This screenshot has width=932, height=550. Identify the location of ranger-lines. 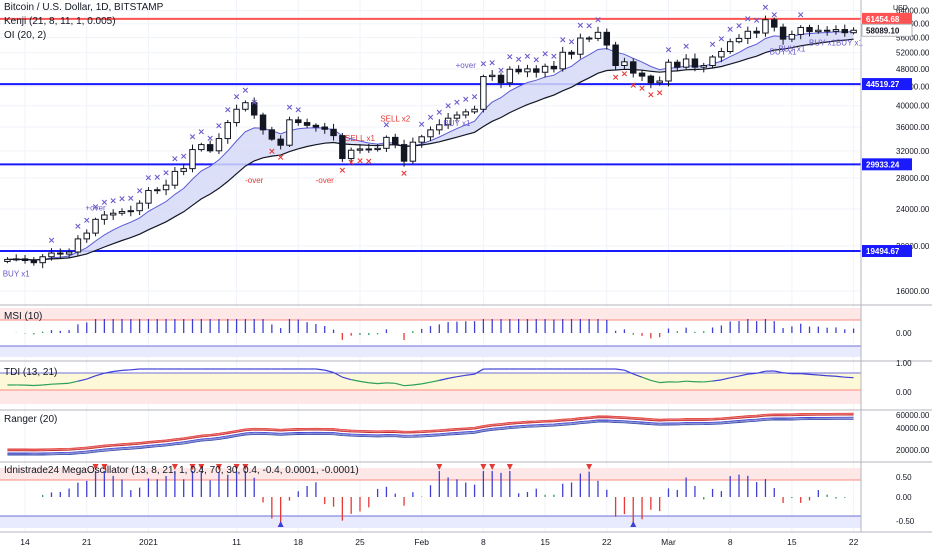
(430, 434).